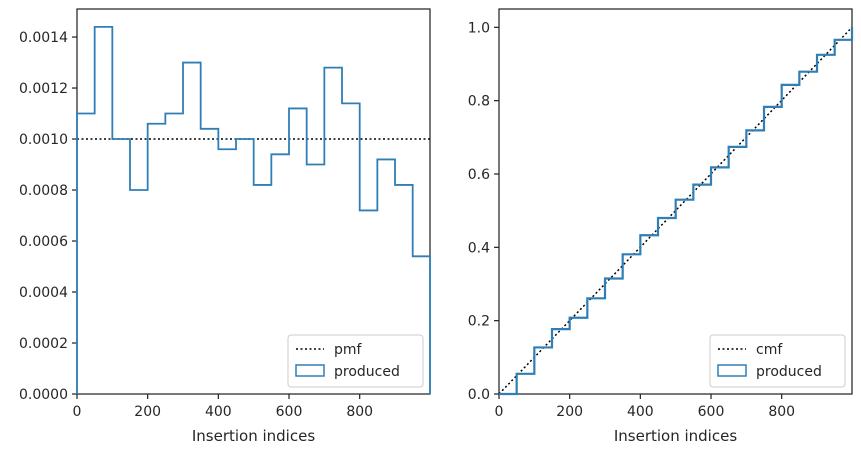  I want to click on y-tick-label: 0.8, so click(479, 102).